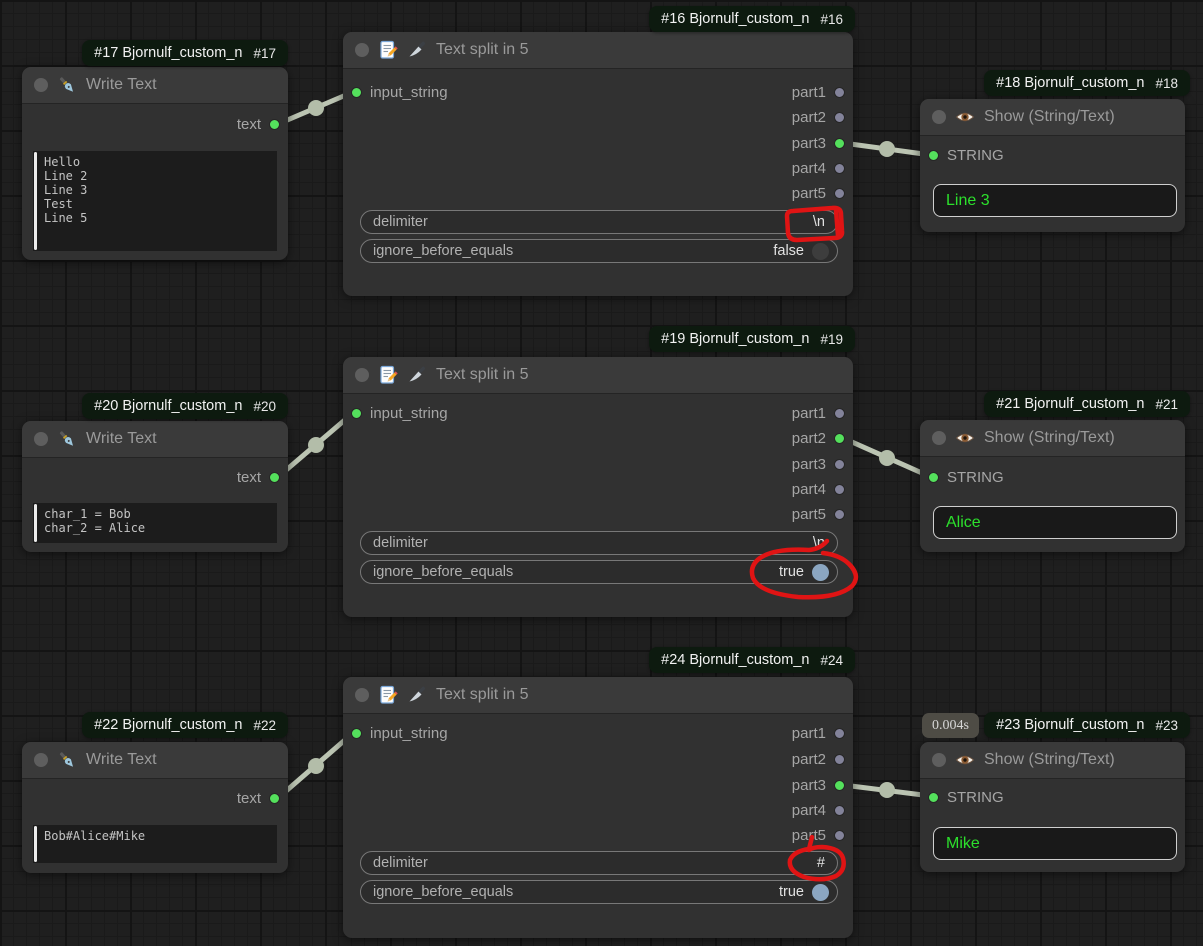  I want to click on node-show-text-21: Show (String/Text) STRING Alice, so click(1052, 486).